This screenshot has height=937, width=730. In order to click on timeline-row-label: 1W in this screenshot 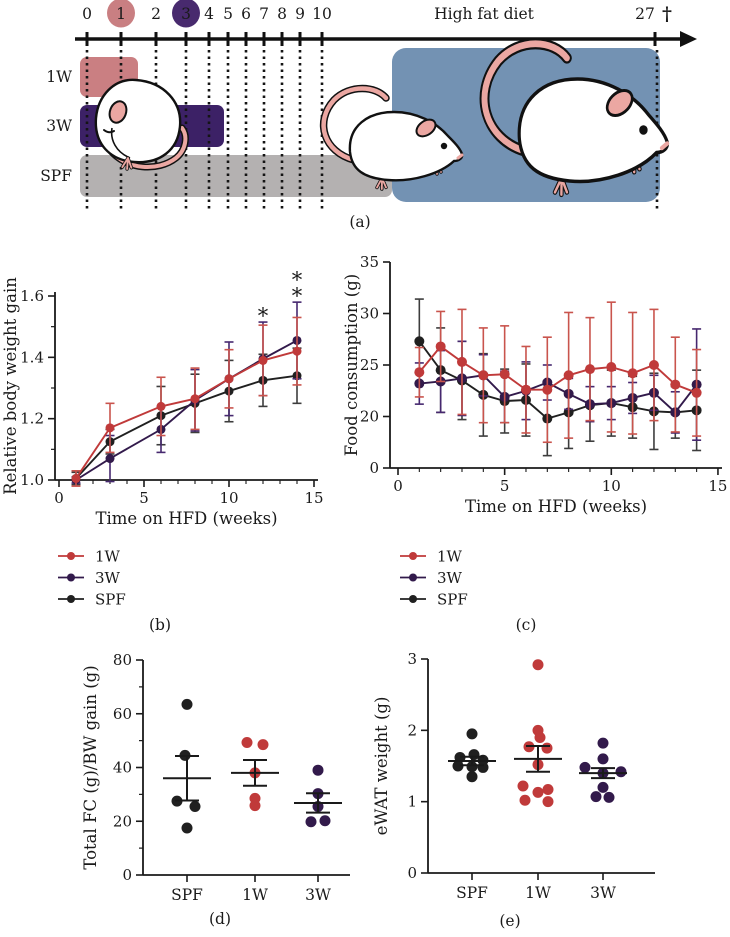, I will do `click(59, 77)`.